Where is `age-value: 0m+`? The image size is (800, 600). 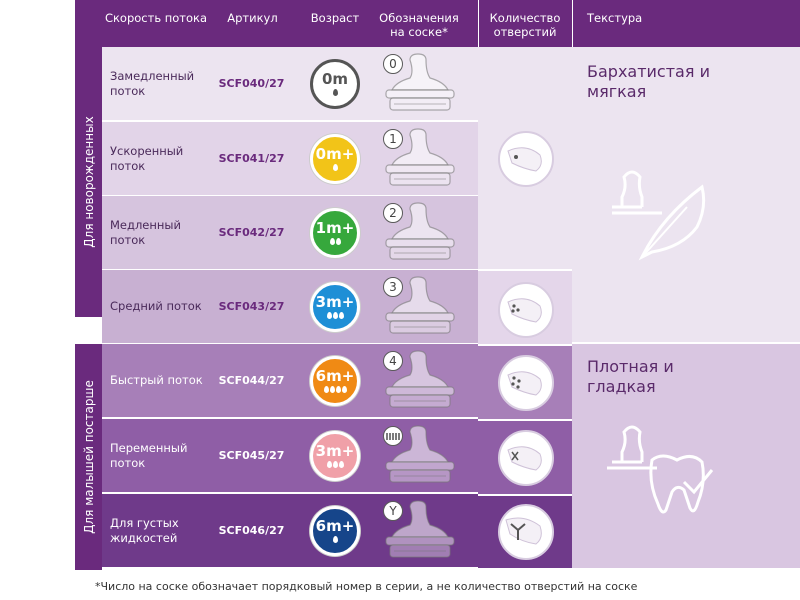
age-value: 0m+ is located at coordinates (335, 154).